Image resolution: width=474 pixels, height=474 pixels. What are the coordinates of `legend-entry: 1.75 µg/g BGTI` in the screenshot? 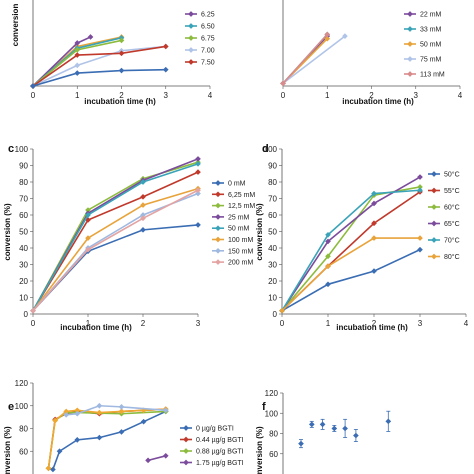 It's located at (212, 463).